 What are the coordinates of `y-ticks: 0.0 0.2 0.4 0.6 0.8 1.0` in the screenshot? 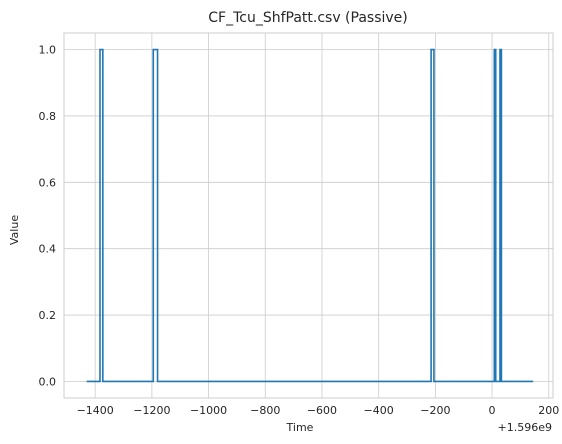 It's located at (48, 216).